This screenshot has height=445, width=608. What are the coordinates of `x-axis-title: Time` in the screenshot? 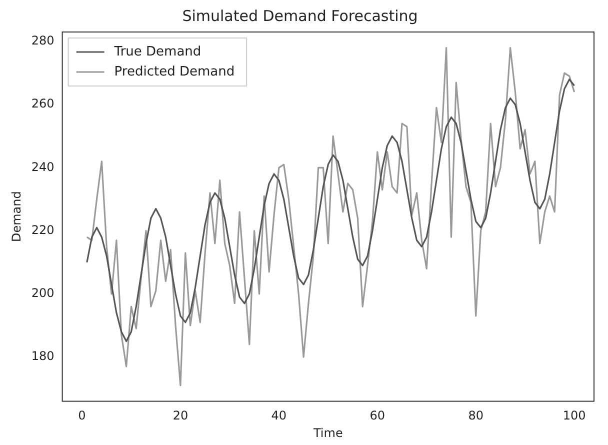 It's located at (327, 433).